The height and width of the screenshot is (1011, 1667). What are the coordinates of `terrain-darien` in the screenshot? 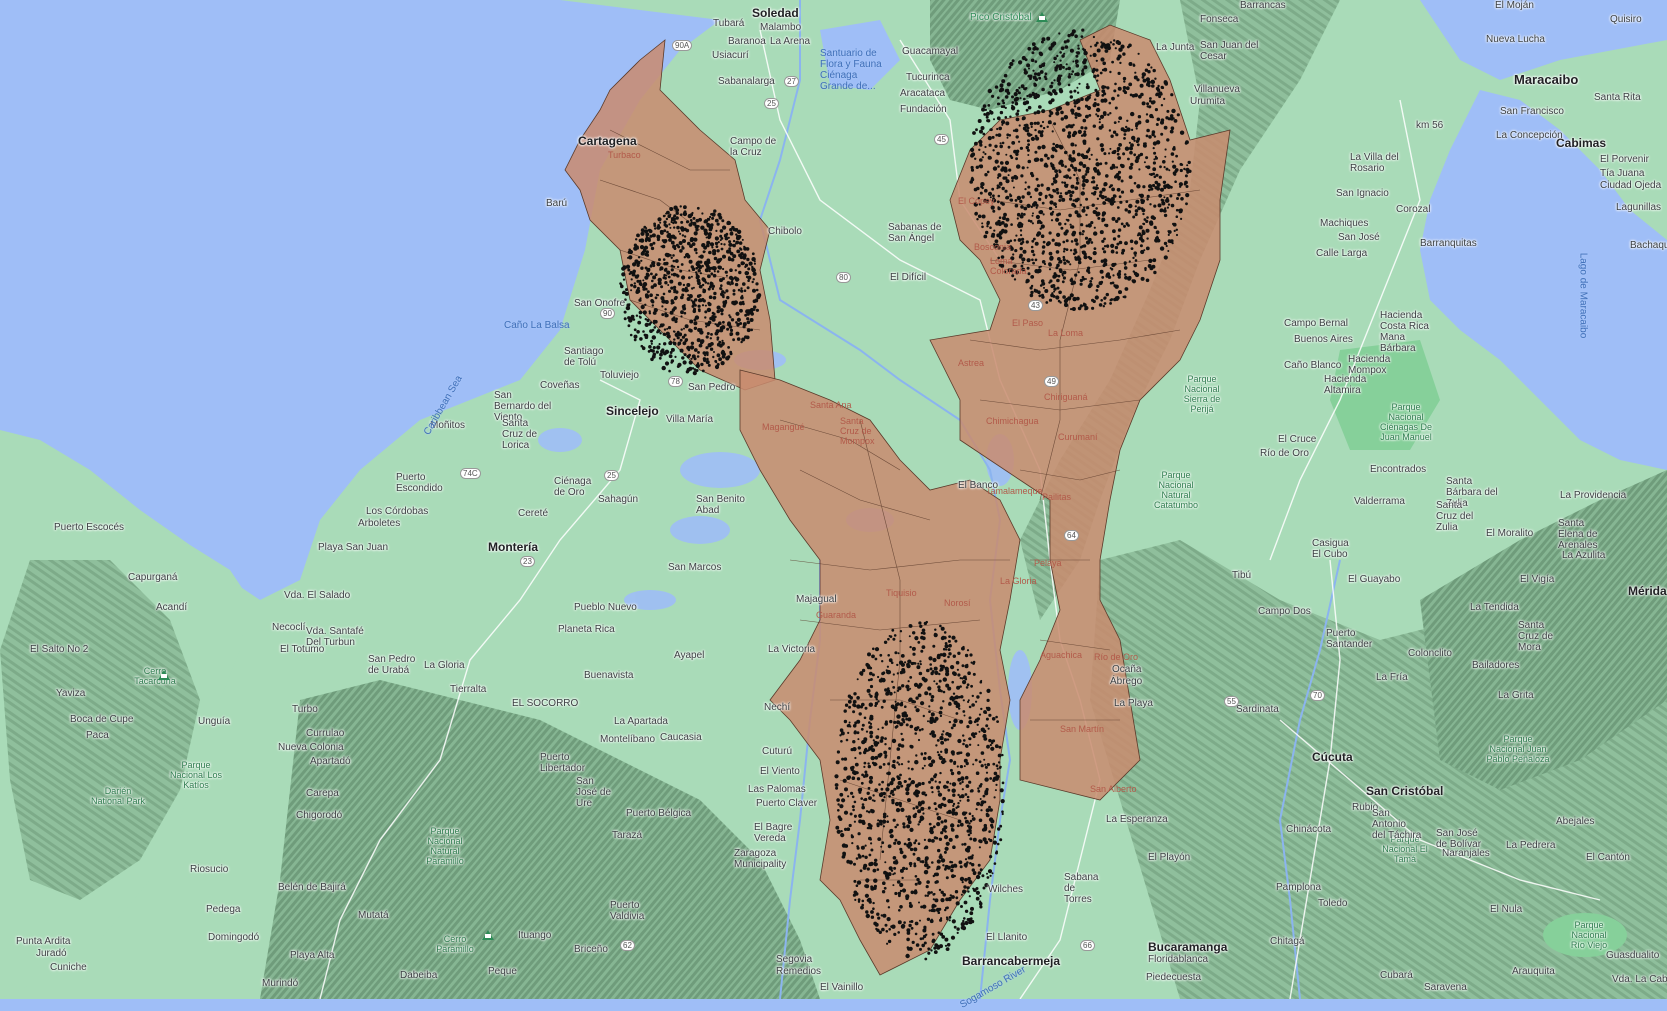 It's located at (100, 730).